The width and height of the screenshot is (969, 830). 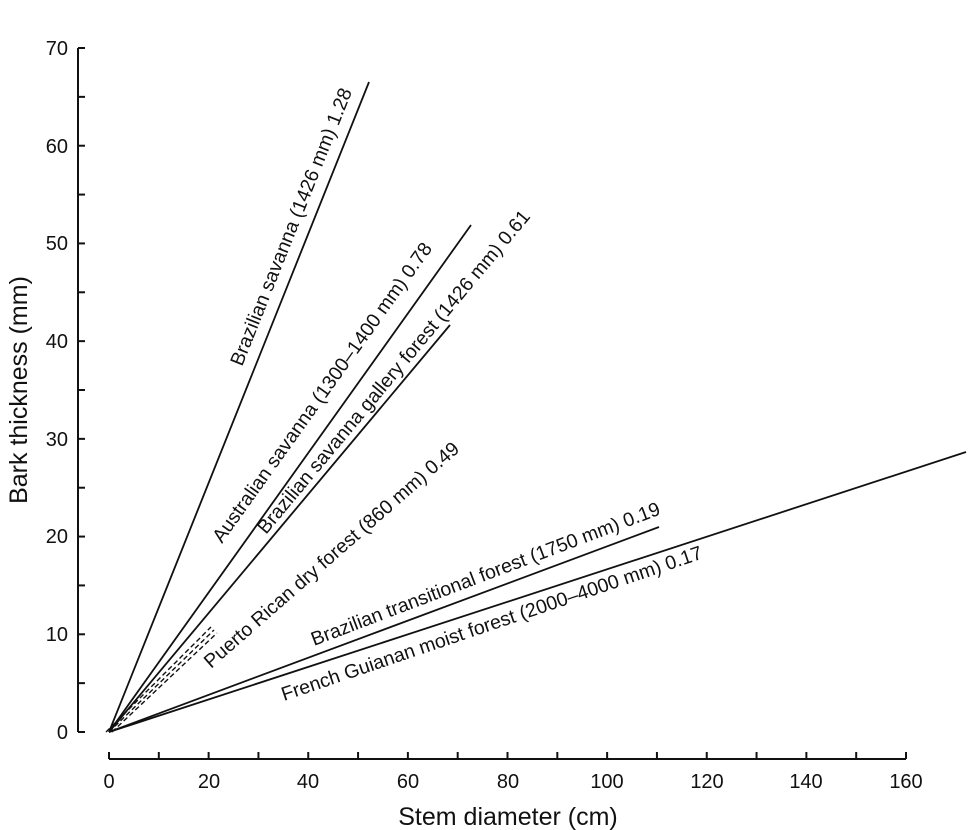 I want to click on x-tick-60: 60, so click(x=408, y=782).